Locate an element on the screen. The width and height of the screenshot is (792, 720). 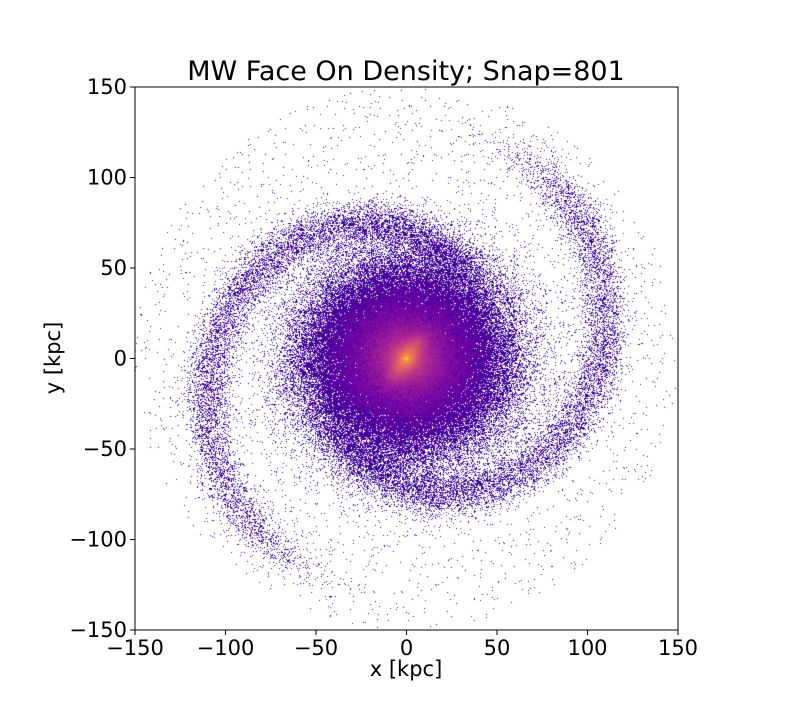
y-axis-ticks: −150 −100 −50 0 50 100 150 is located at coordinates (102, 358).